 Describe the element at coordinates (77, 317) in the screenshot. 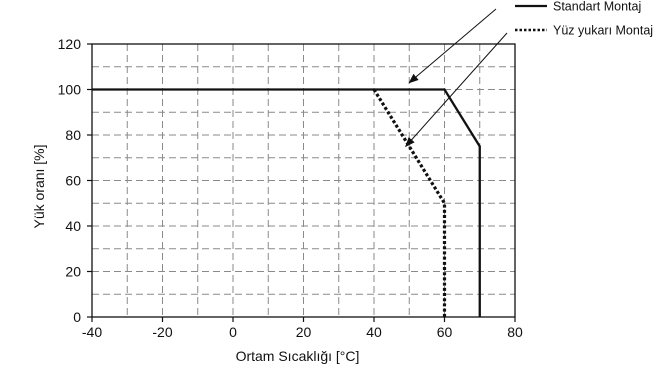

I see `y-tick-label: 0` at that location.